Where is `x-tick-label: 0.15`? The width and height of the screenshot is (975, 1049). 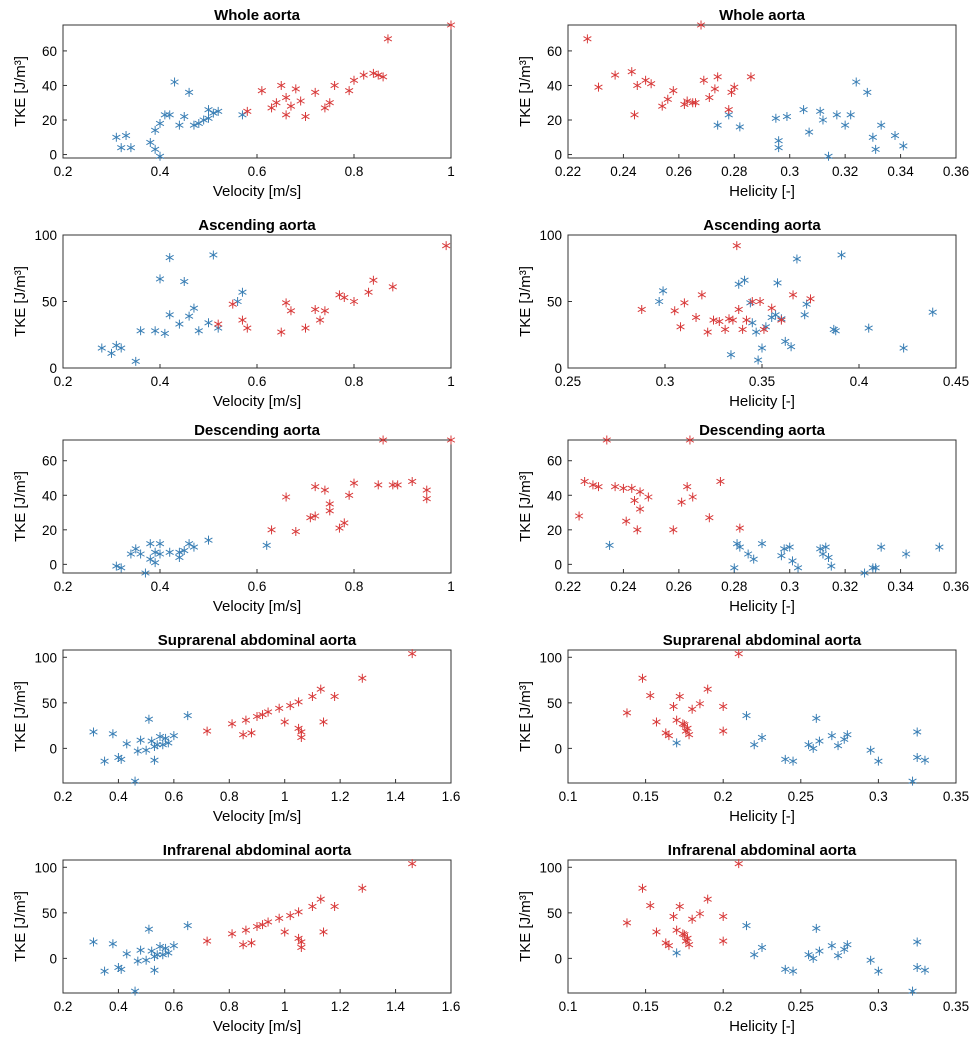
x-tick-label: 0.15 is located at coordinates (645, 1006).